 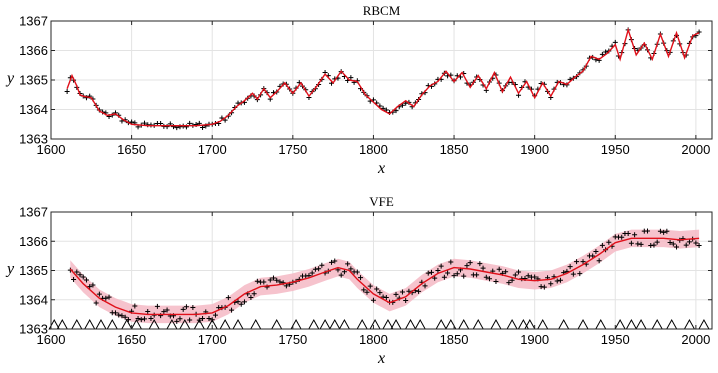 I want to click on x-tick-label: 1800, so click(x=373, y=149).